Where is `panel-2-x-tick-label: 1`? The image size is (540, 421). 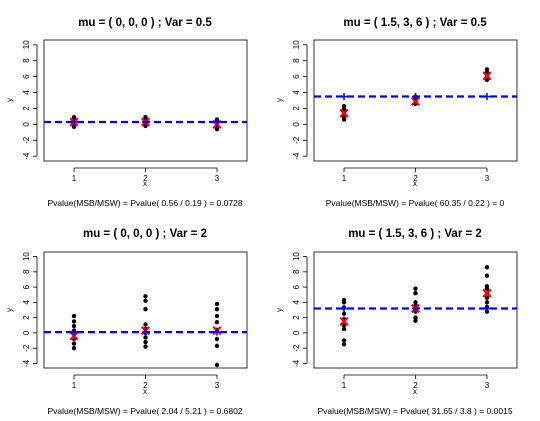
panel-2-x-tick-label: 1 is located at coordinates (344, 178).